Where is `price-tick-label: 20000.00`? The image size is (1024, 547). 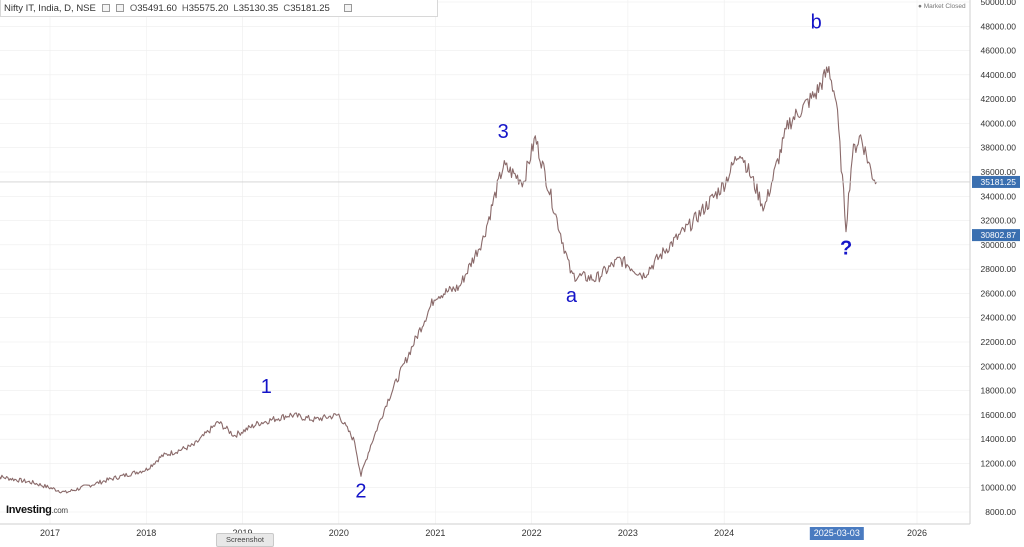
price-tick-label: 20000.00 is located at coordinates (999, 366).